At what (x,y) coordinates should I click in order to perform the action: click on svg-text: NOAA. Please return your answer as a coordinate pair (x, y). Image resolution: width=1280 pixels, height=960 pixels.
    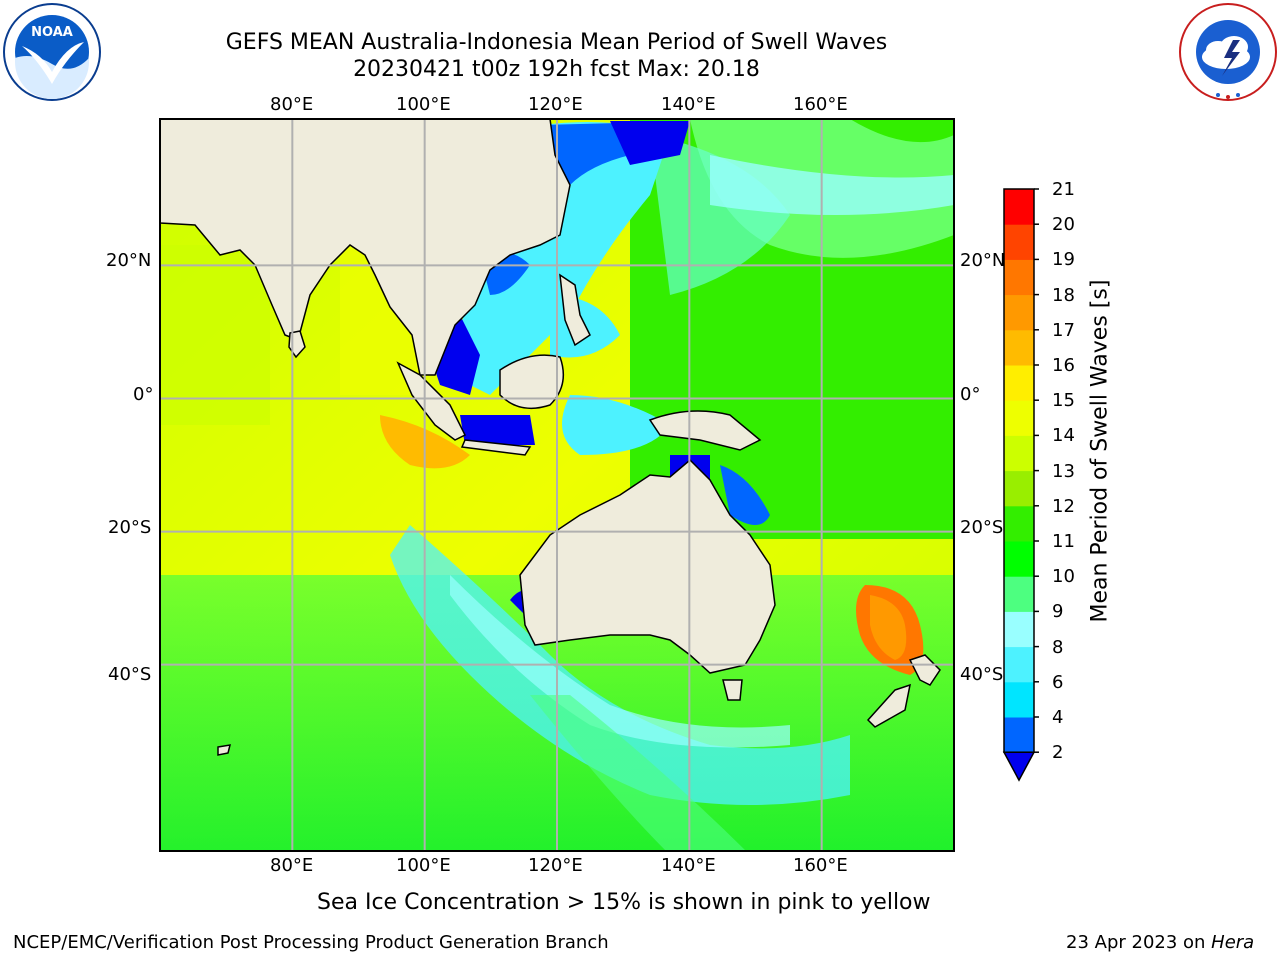
    Looking at the image, I should click on (52, 32).